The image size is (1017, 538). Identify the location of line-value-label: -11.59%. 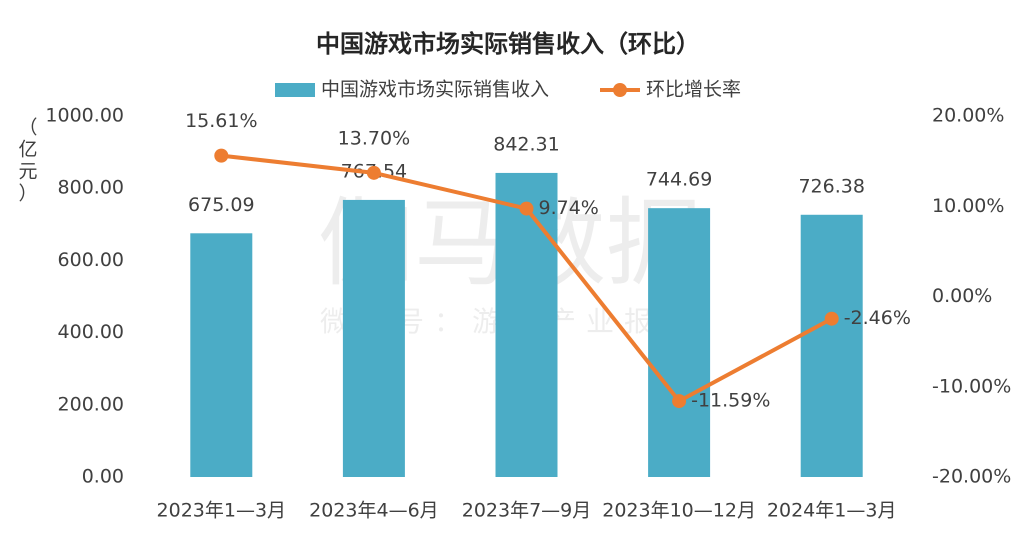
(730, 401).